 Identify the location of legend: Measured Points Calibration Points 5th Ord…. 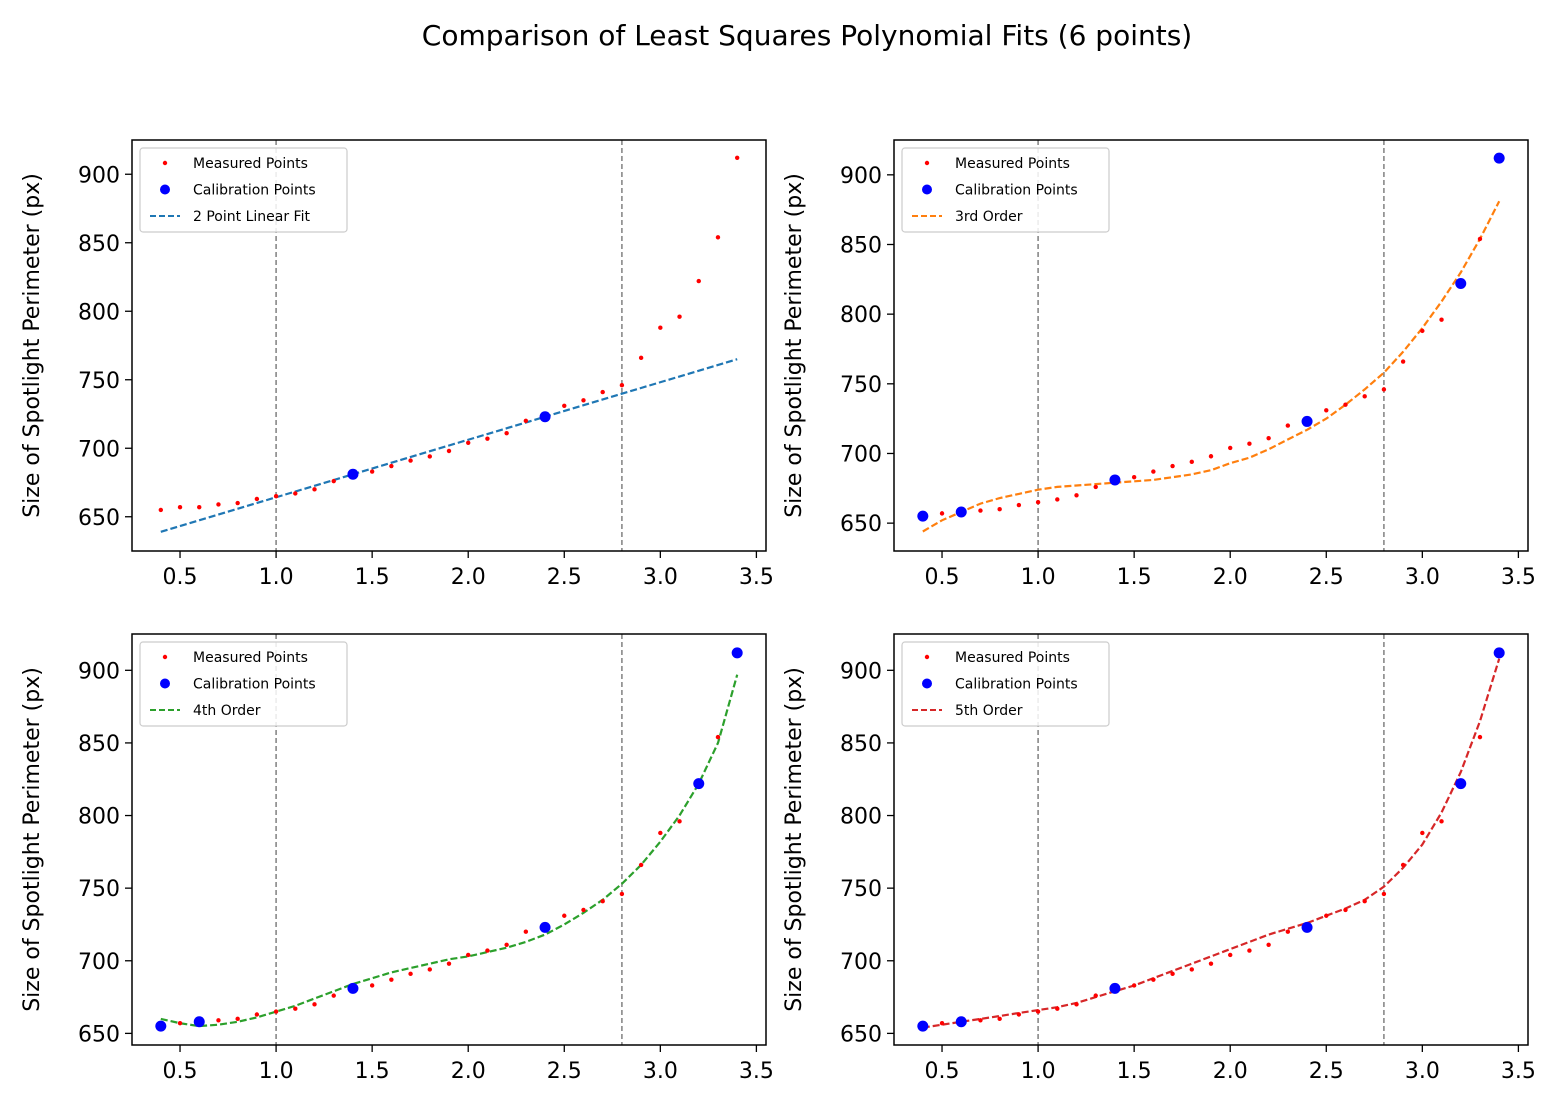
(1005, 684).